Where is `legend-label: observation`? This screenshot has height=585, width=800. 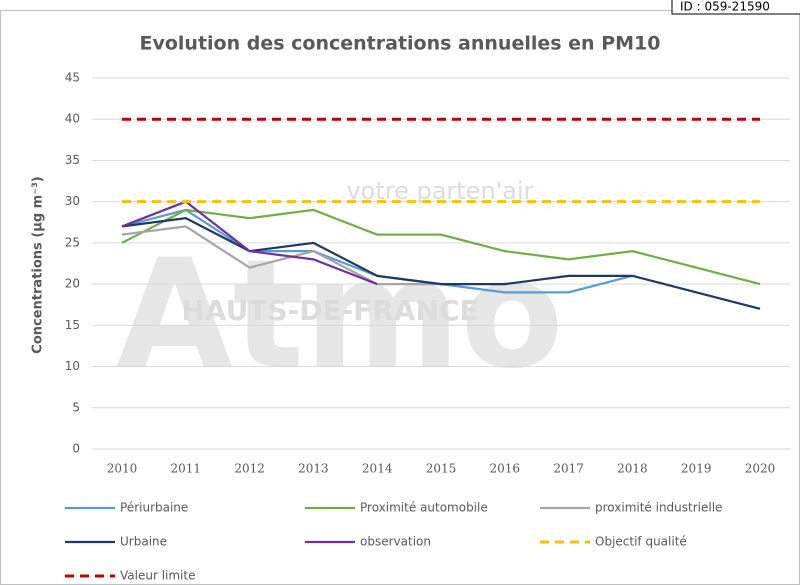 legend-label: observation is located at coordinates (395, 542).